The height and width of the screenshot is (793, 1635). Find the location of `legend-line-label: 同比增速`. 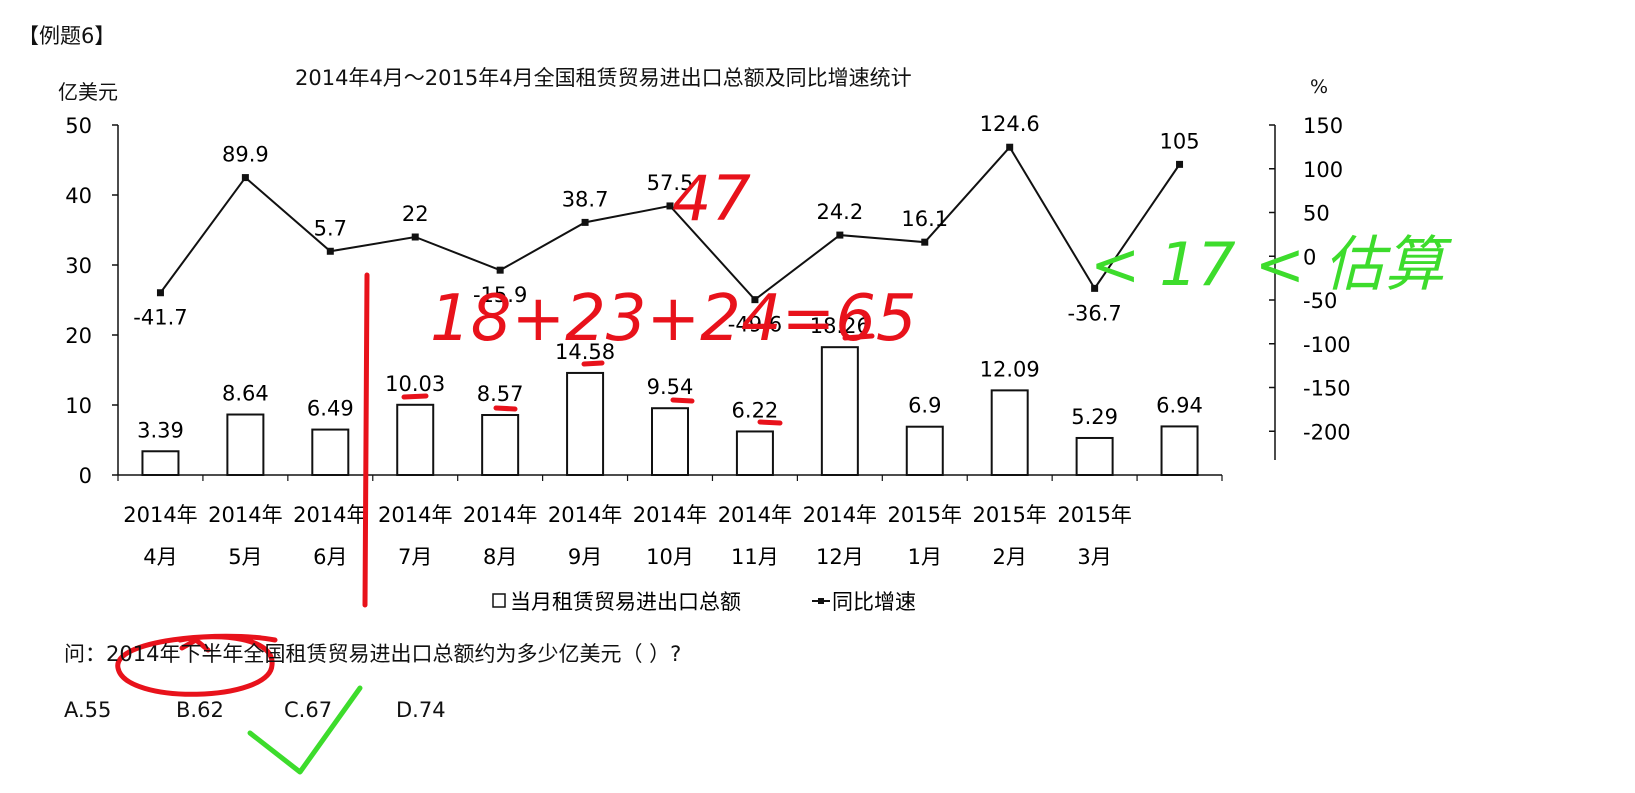

legend-line-label: 同比增速 is located at coordinates (874, 602).